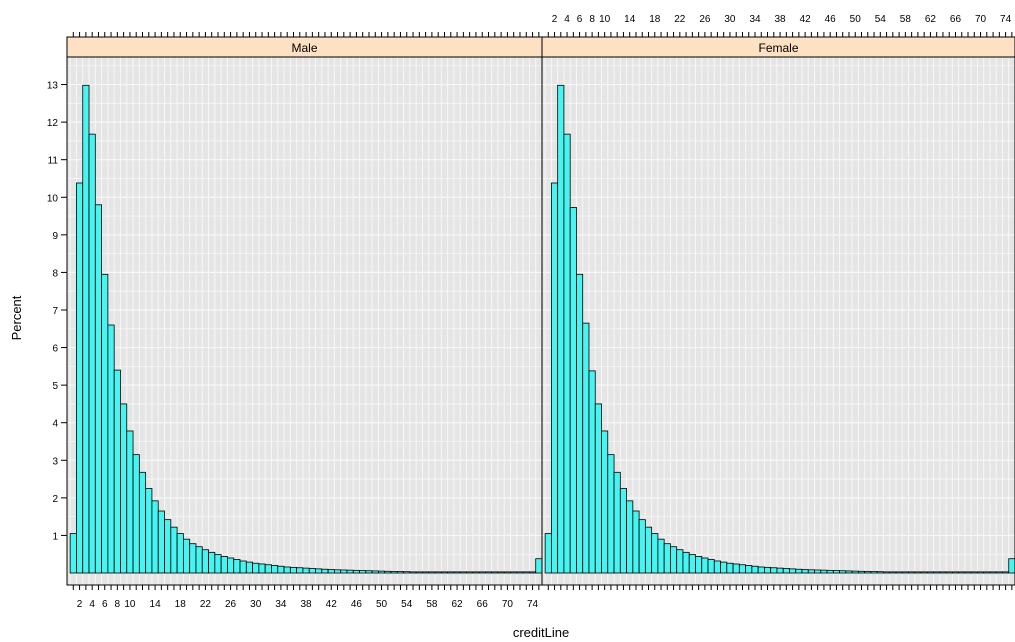  What do you see at coordinates (181, 604) in the screenshot?
I see `x-tick-label: 18` at bounding box center [181, 604].